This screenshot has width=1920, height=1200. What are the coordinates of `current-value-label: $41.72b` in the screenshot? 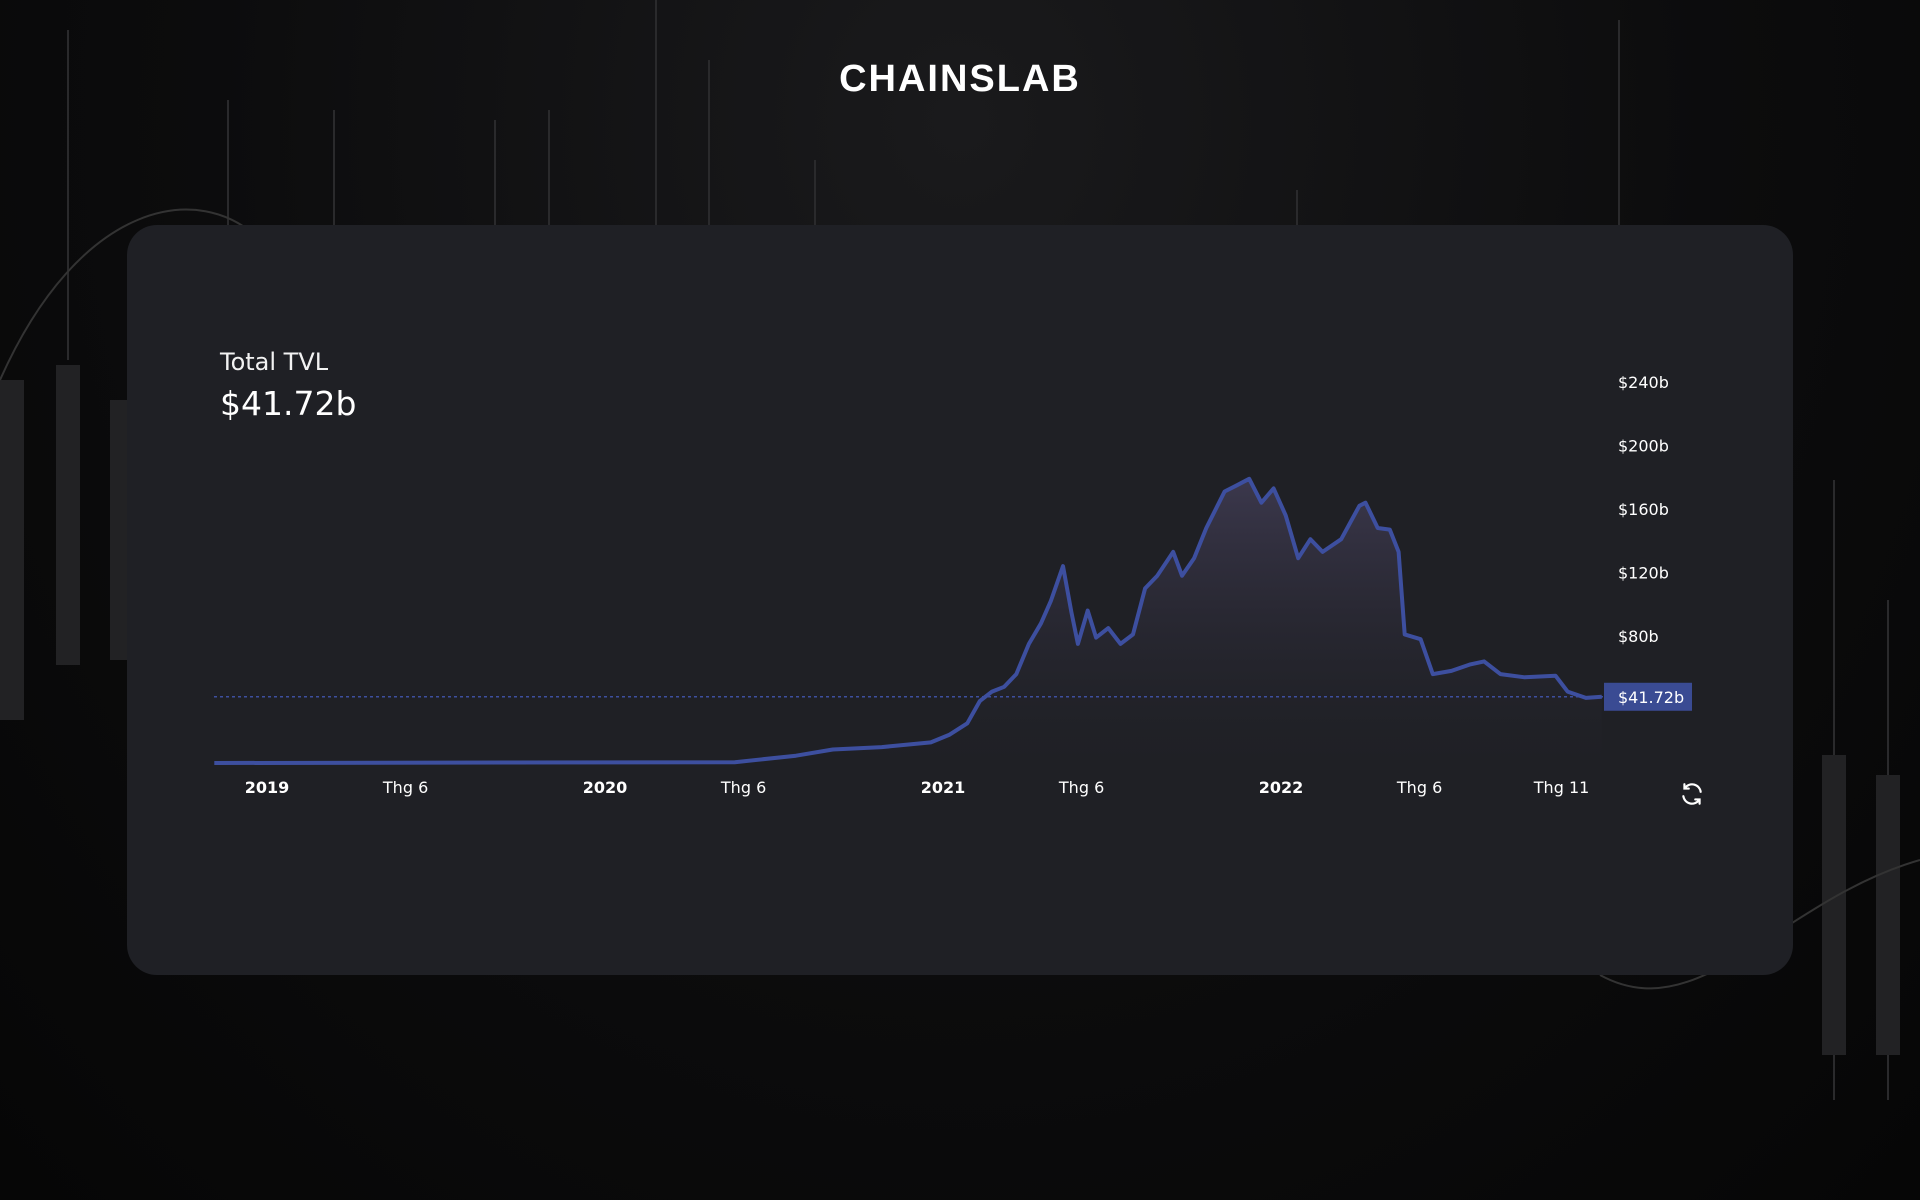 It's located at (1651, 697).